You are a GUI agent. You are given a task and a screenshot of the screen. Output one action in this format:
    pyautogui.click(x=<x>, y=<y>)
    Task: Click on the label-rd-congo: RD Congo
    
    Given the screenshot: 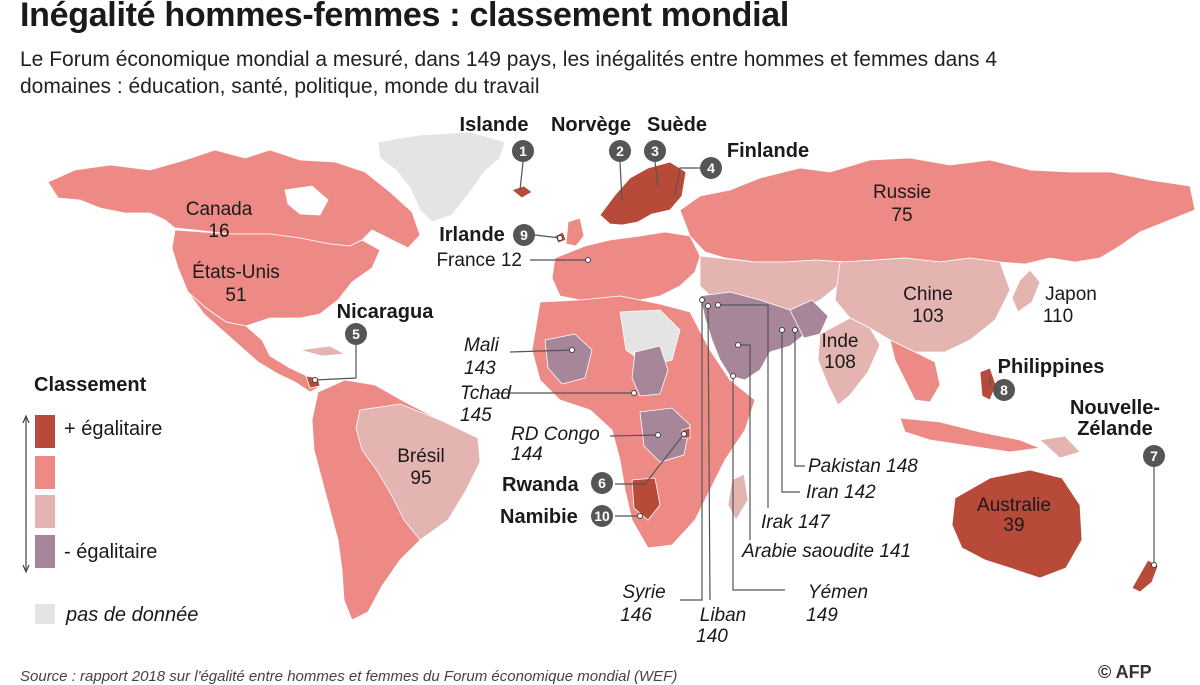 What is the action you would take?
    pyautogui.click(x=555, y=434)
    